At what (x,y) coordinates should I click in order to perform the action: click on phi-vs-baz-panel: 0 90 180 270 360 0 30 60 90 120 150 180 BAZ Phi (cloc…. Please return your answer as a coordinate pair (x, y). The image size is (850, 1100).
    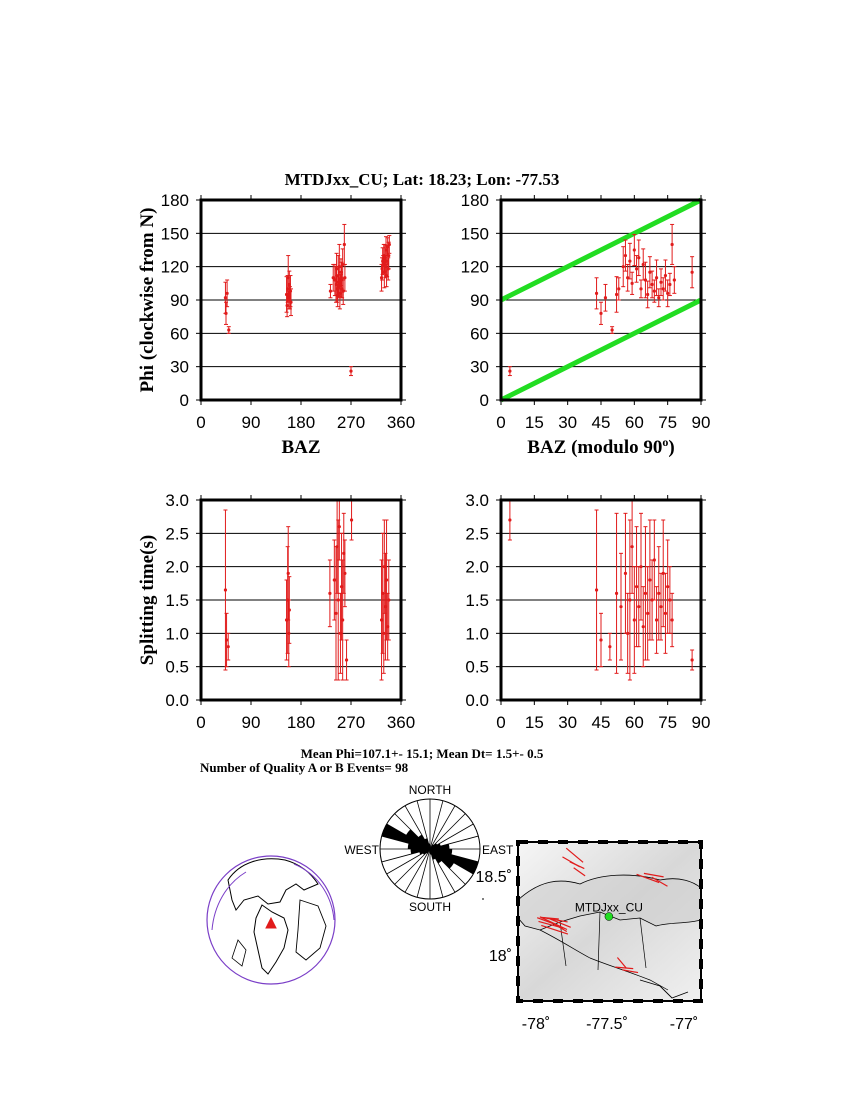
    Looking at the image, I should click on (276, 324).